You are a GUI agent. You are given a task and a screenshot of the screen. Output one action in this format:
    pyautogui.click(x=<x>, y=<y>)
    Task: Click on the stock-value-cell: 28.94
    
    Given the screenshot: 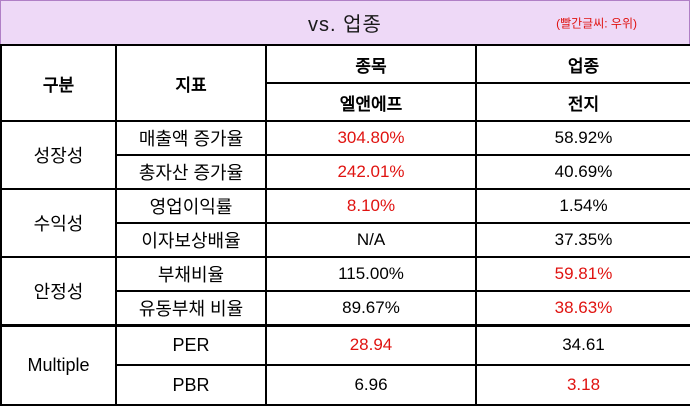 What is the action you would take?
    pyautogui.click(x=371, y=344)
    